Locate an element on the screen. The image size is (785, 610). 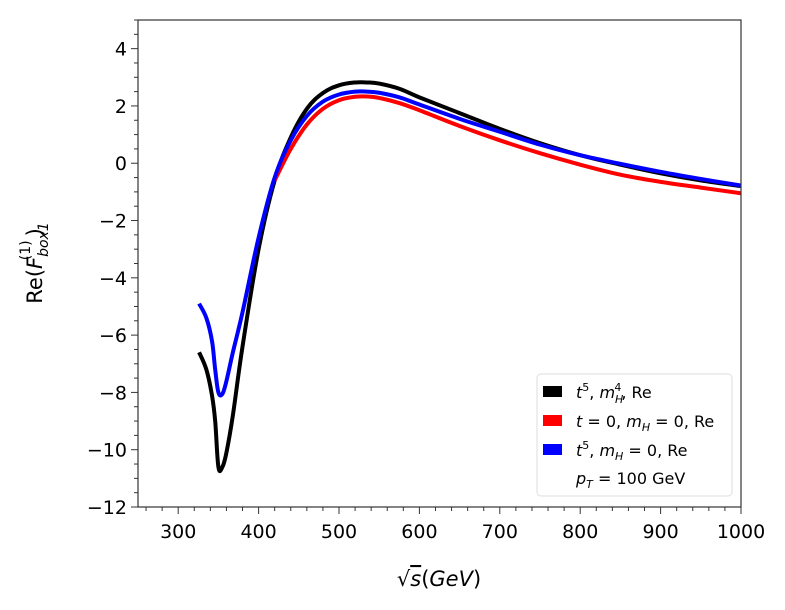
y-tick-label: −10 is located at coordinates (107, 451).